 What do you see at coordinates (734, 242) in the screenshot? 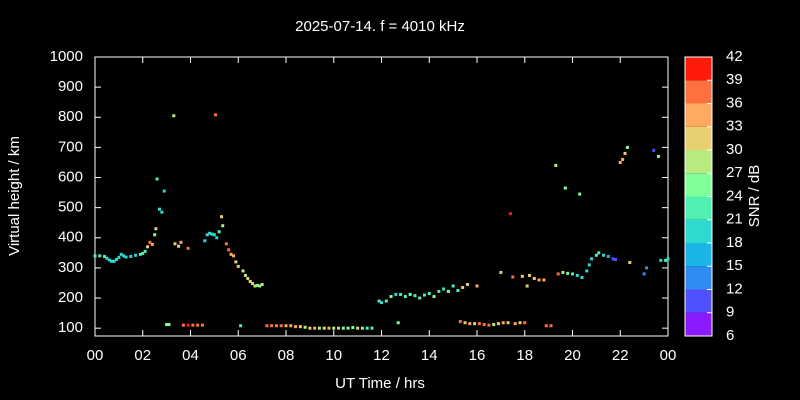
I see `colorbar-tick-label: 18` at bounding box center [734, 242].